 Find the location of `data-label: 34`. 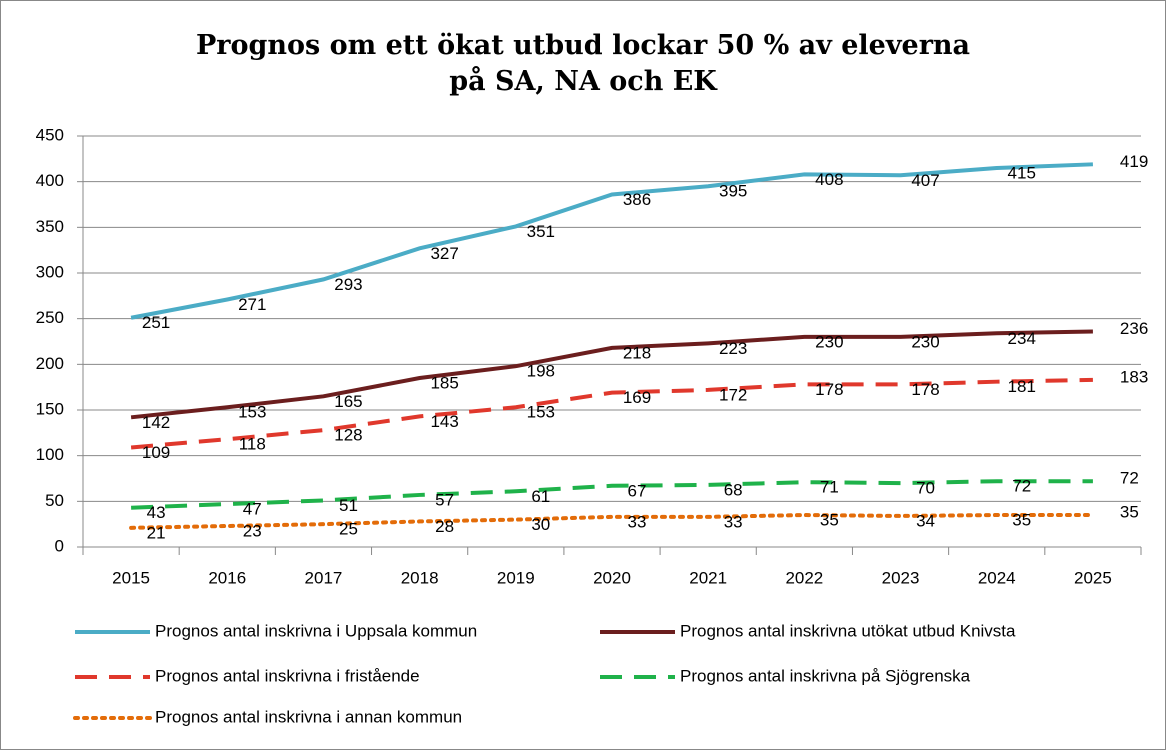

data-label: 34 is located at coordinates (925, 520).